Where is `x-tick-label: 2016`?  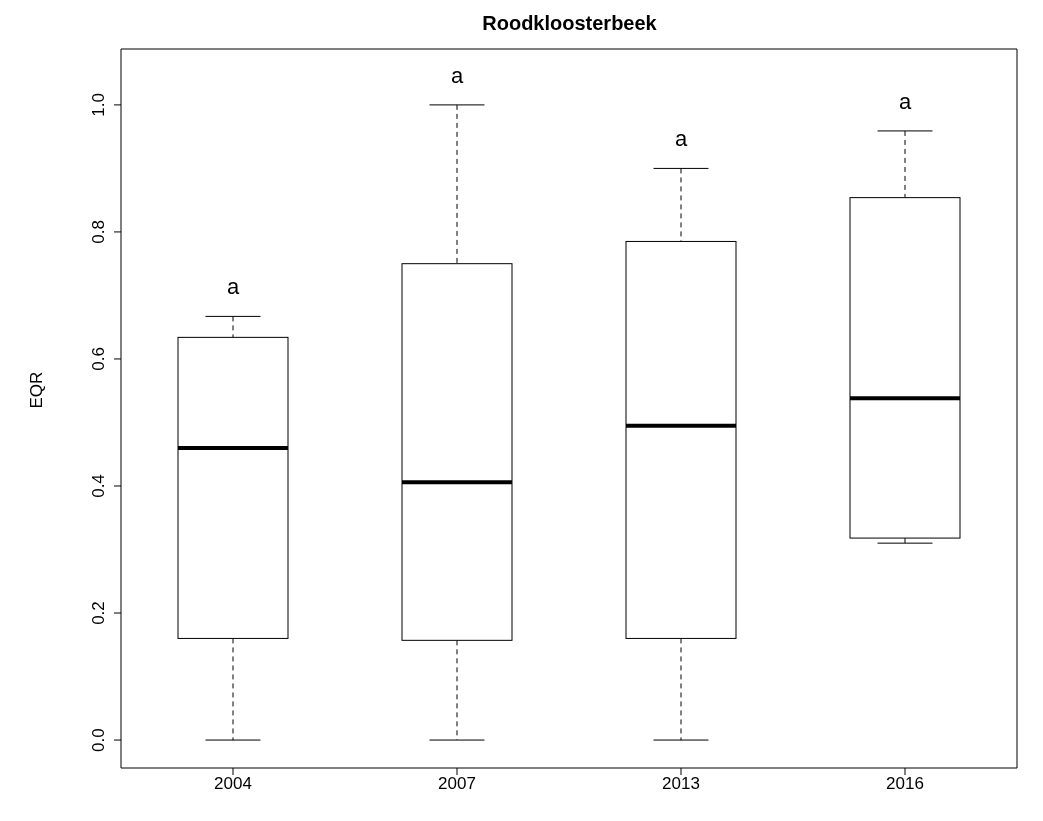 x-tick-label: 2016 is located at coordinates (905, 784).